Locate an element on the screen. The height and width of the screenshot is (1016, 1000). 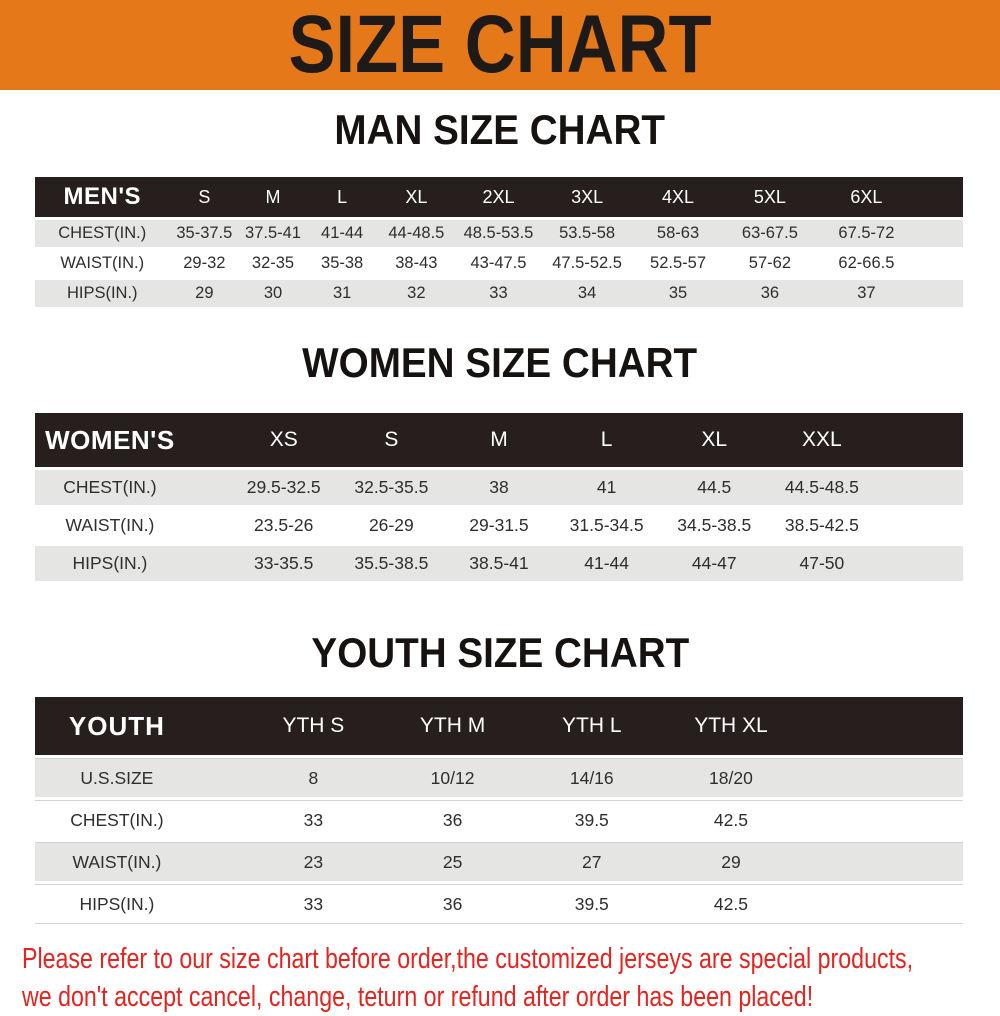
table-header-row: MEN'S S M L XL 2XL 3XL 4XL 5XL 6XL is located at coordinates (499, 197).